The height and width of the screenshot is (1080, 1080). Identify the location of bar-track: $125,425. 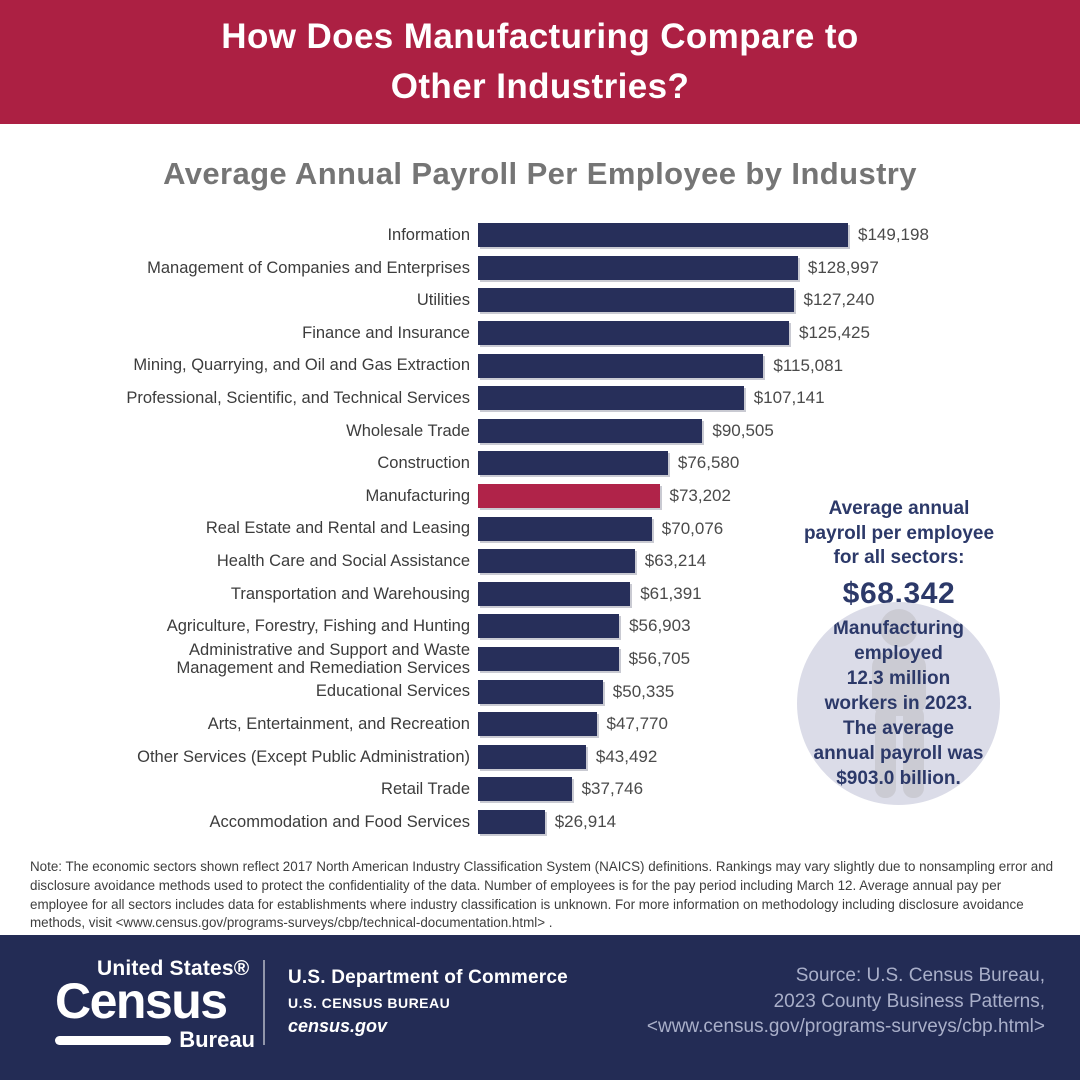
(759, 333).